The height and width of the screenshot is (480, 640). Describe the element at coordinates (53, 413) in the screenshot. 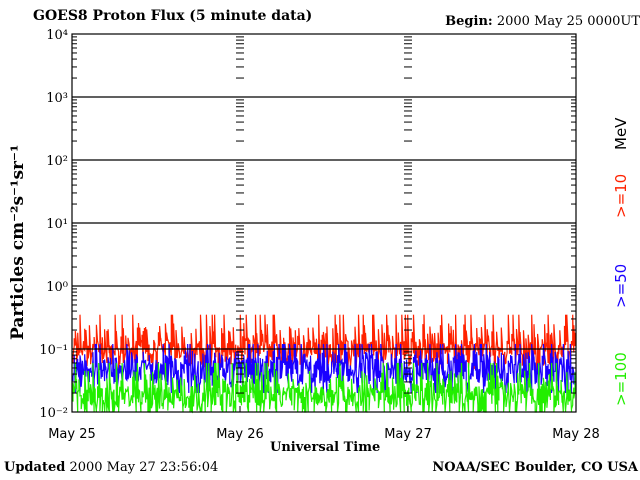

I see `y-tick-label-0: 10⁻²` at that location.